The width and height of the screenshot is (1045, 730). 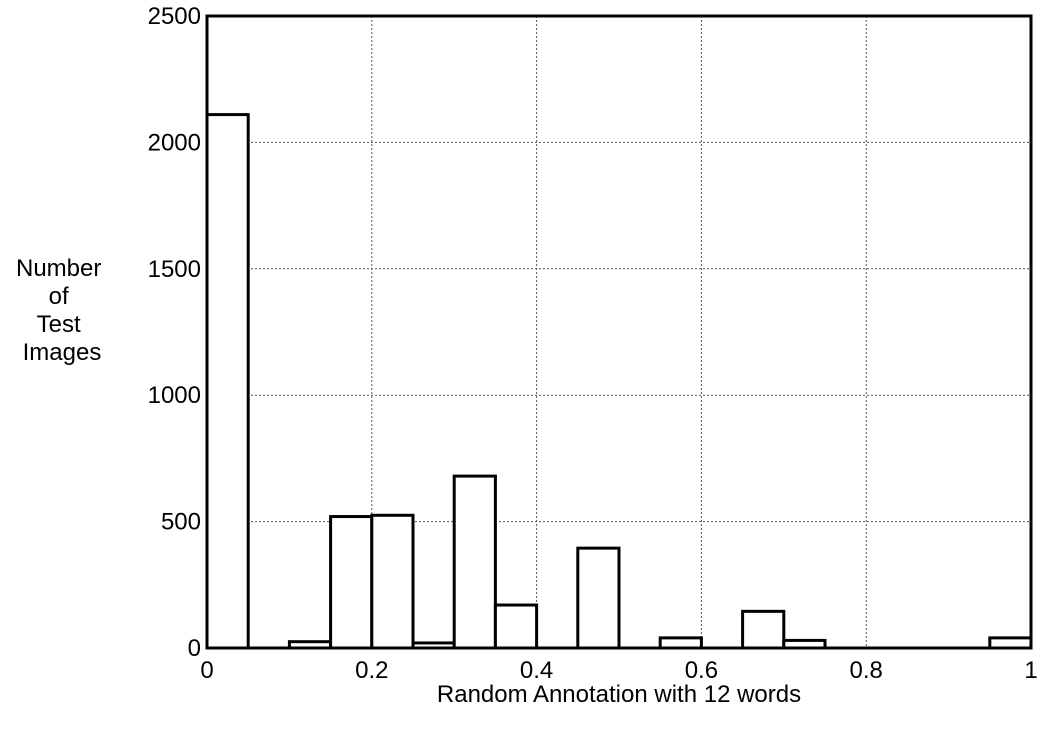 What do you see at coordinates (174, 16) in the screenshot?
I see `y-tick-label: 2500` at bounding box center [174, 16].